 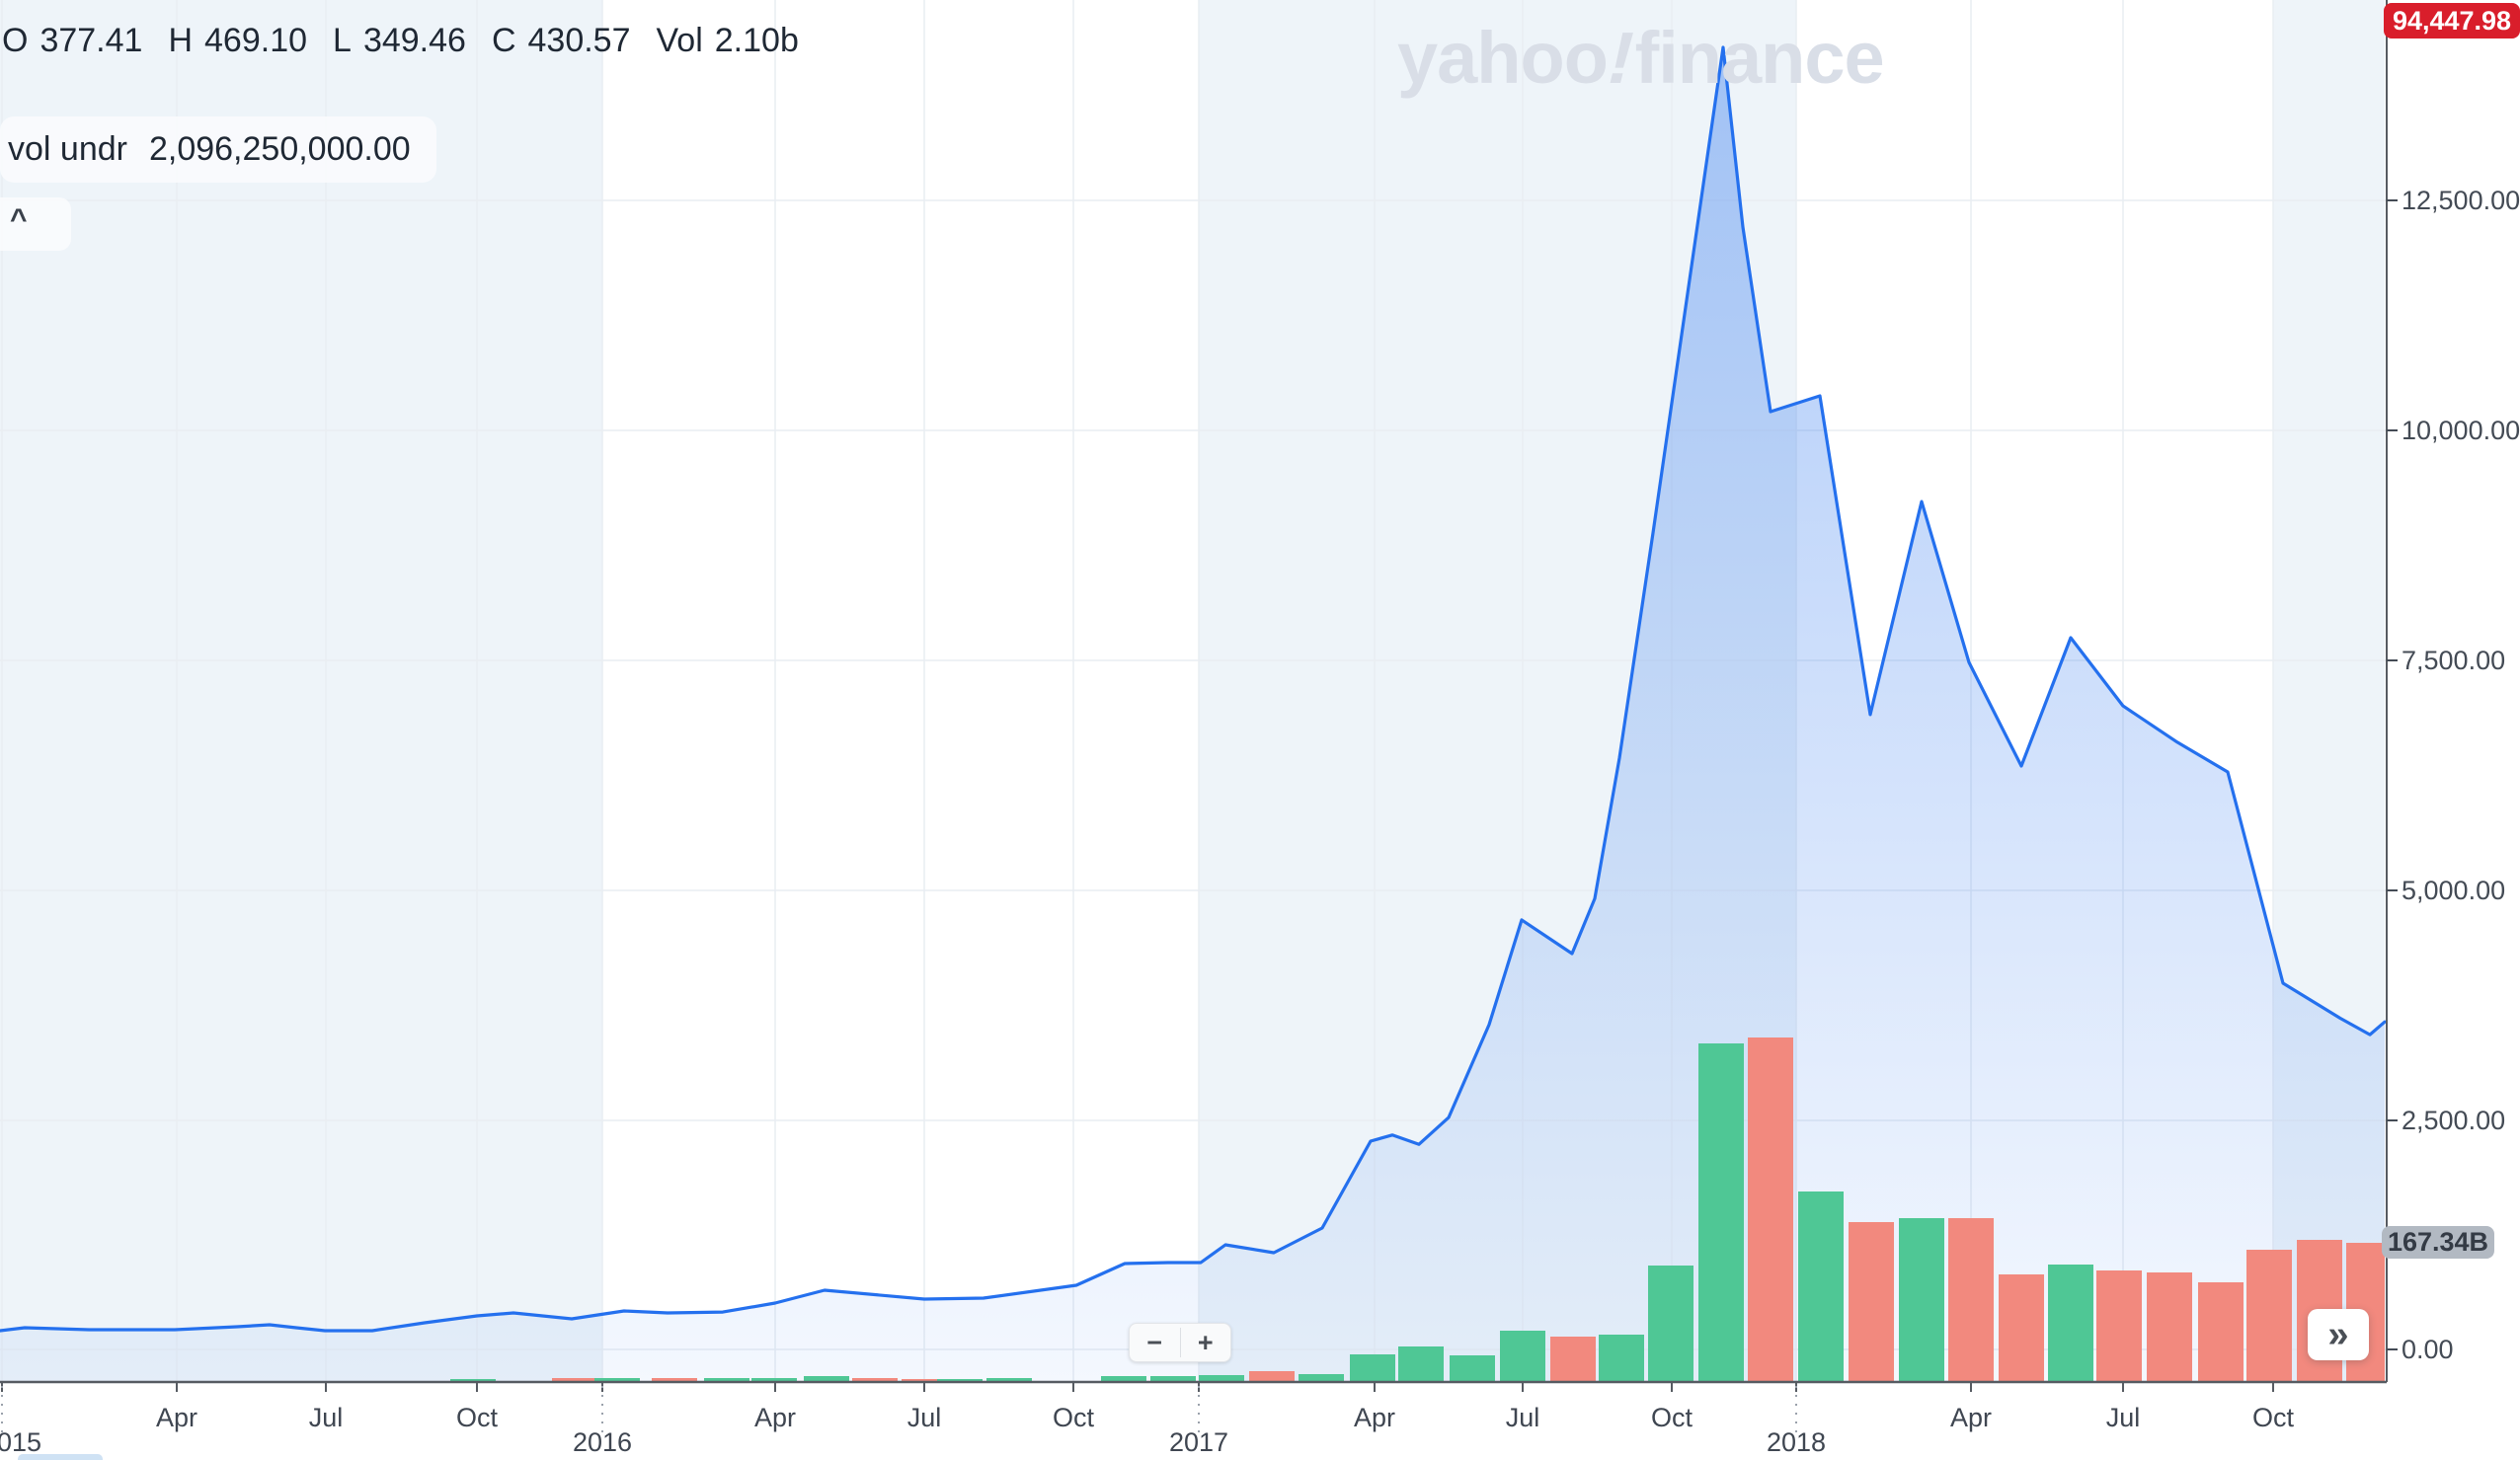 I want to click on volume-bar-2016-07-up, so click(x=960, y=1380).